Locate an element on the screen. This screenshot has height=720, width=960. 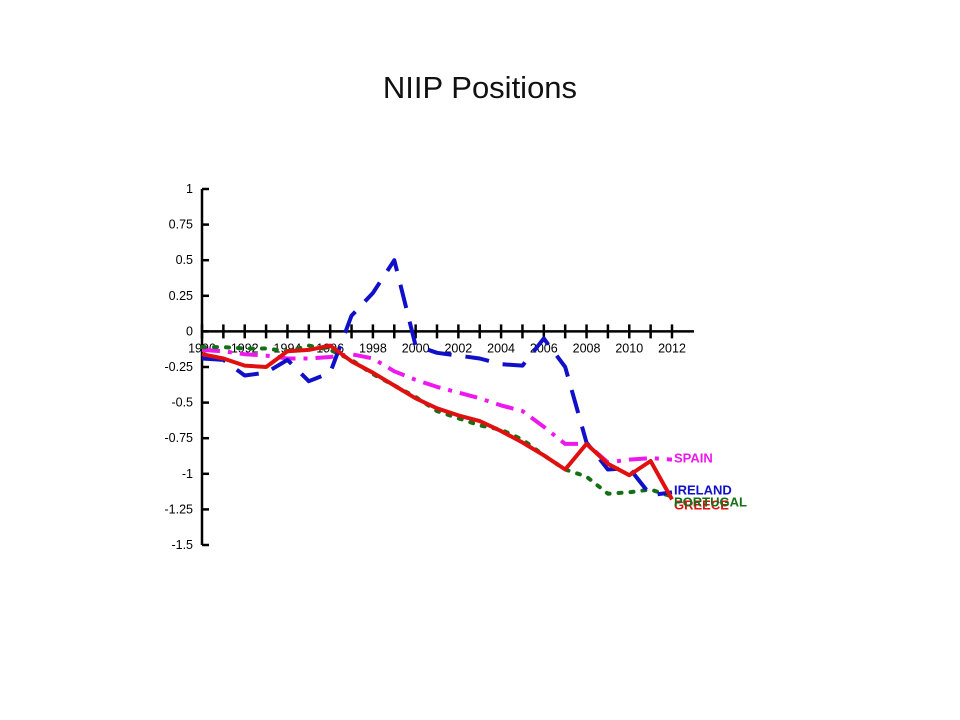
series-label-ireland: IRELAND is located at coordinates (703, 489).